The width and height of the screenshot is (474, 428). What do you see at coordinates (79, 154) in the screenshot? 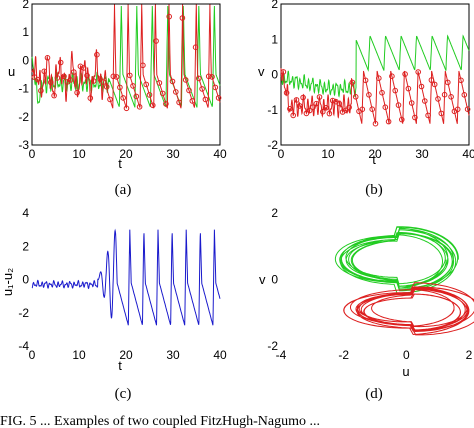
I see `panel-a-xtick: 10` at bounding box center [79, 154].